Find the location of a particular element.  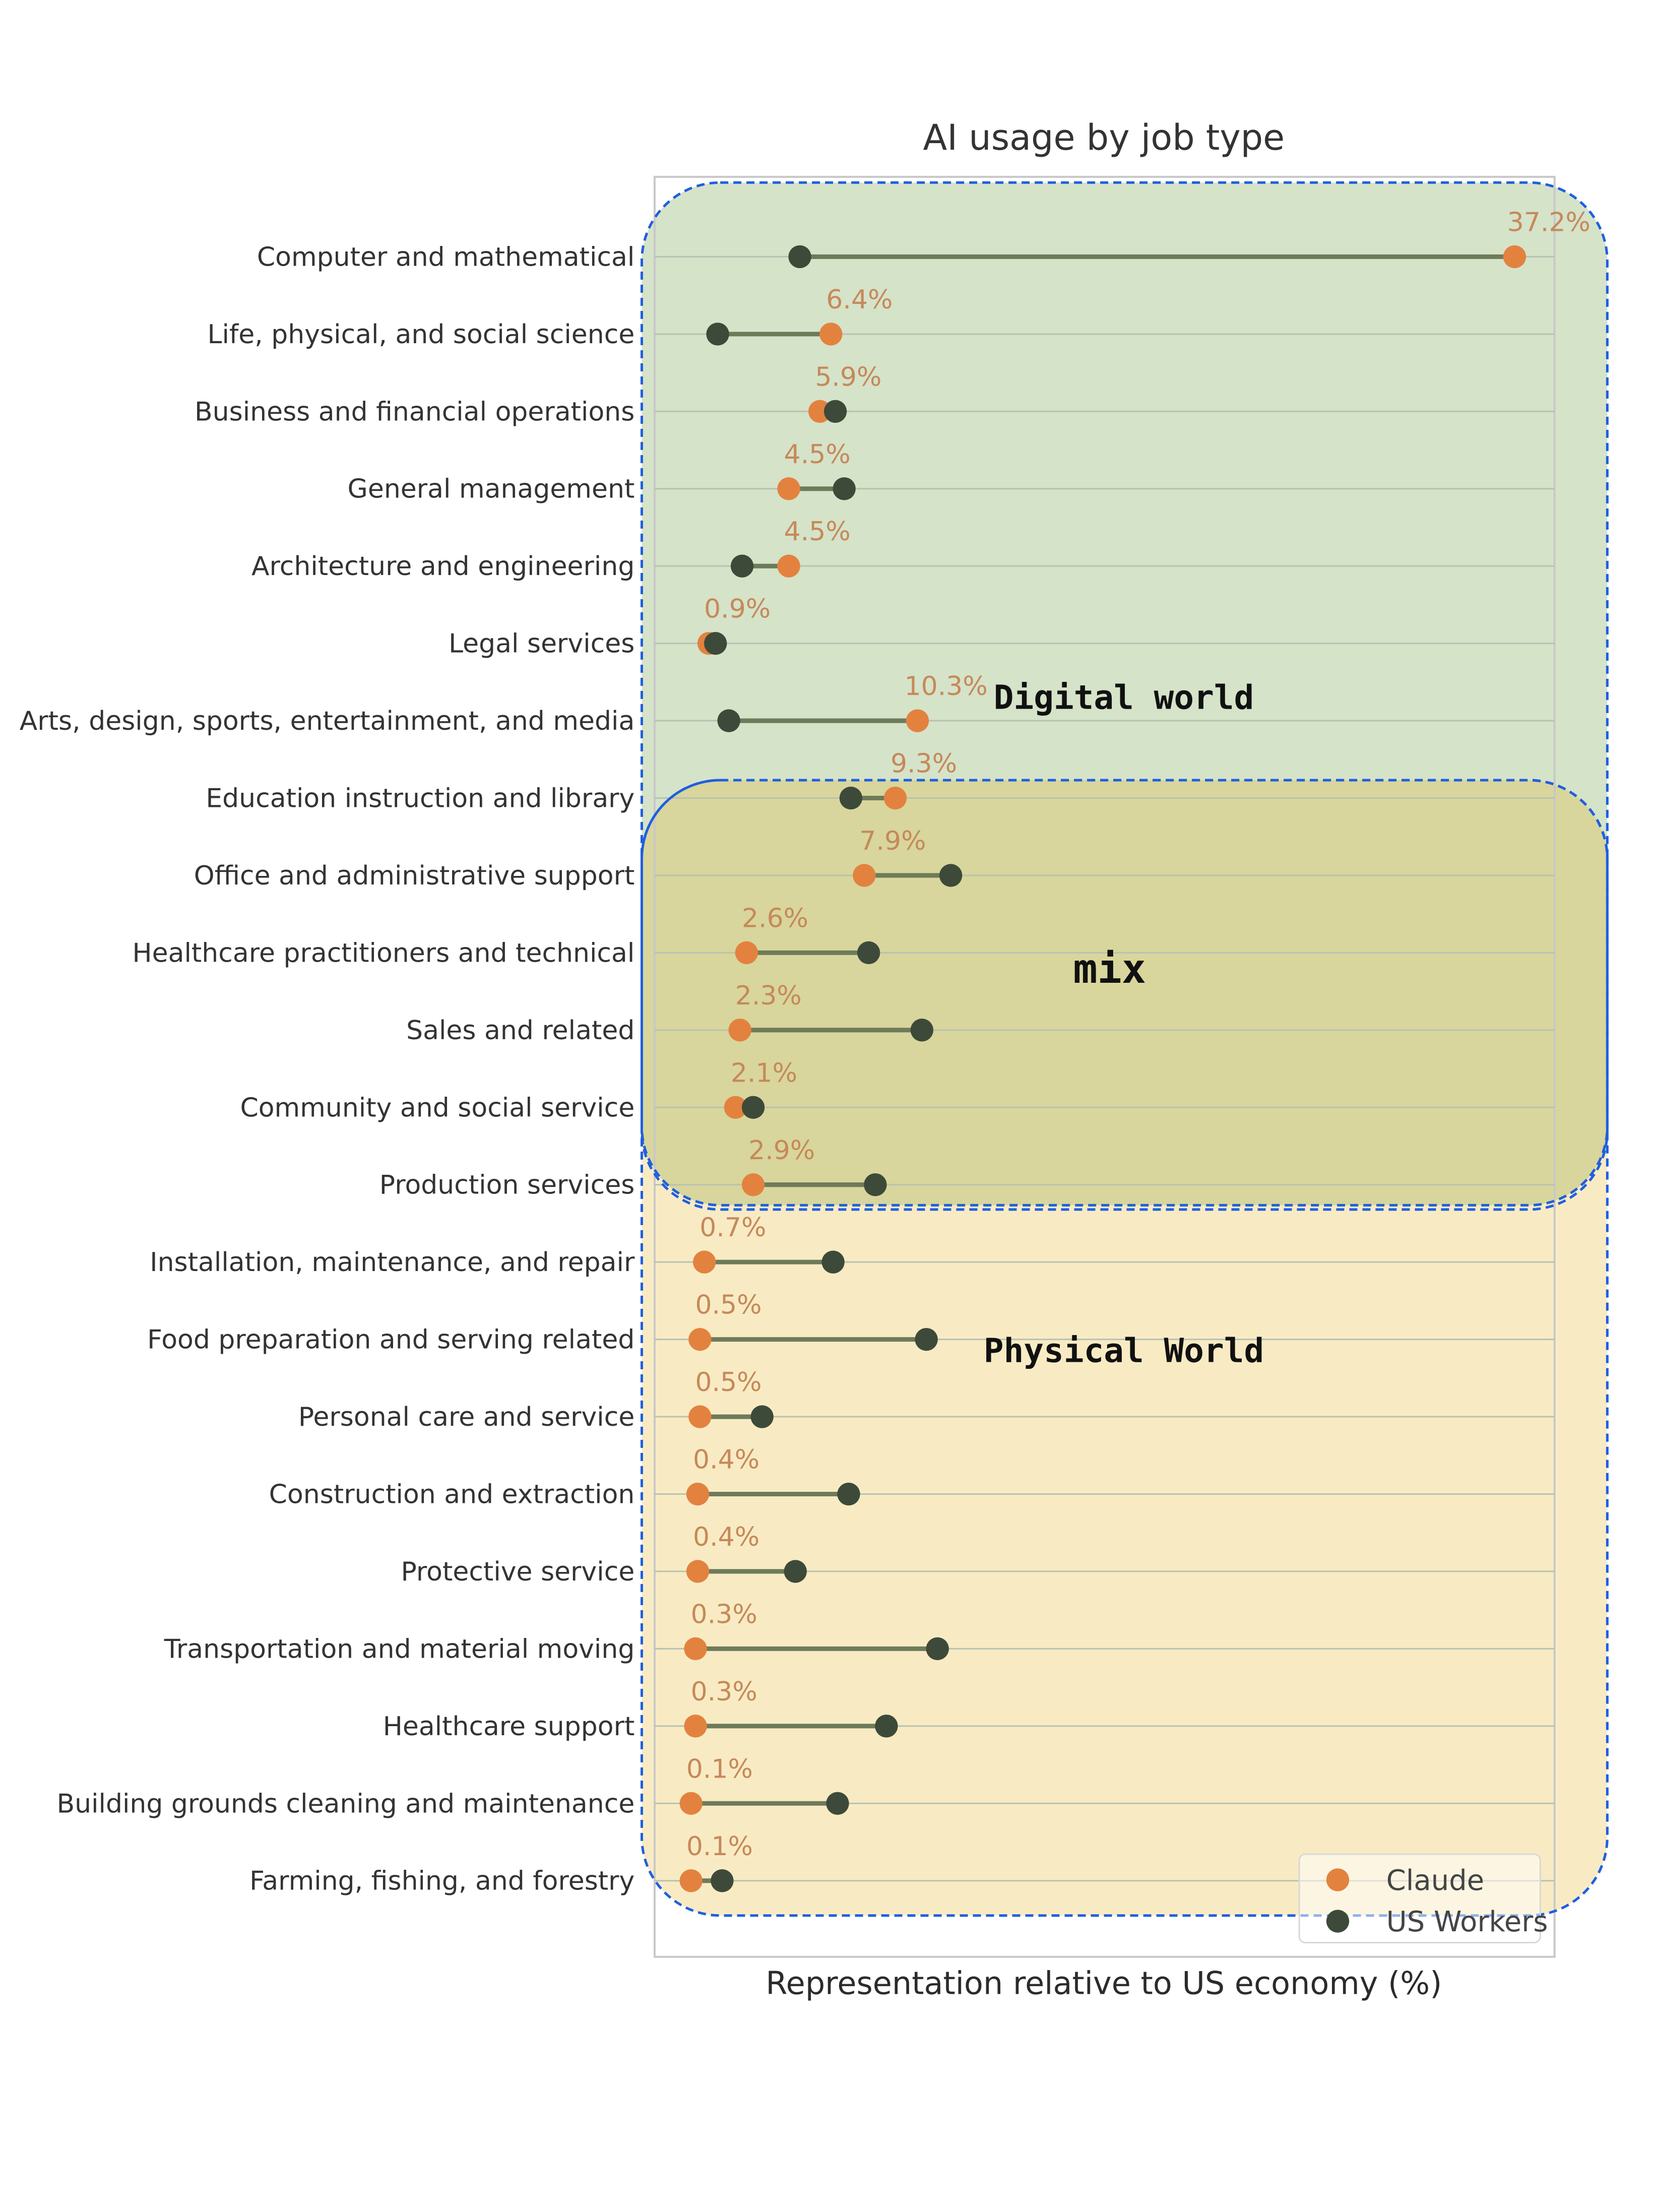

value-label: 0.7% is located at coordinates (732, 1228).